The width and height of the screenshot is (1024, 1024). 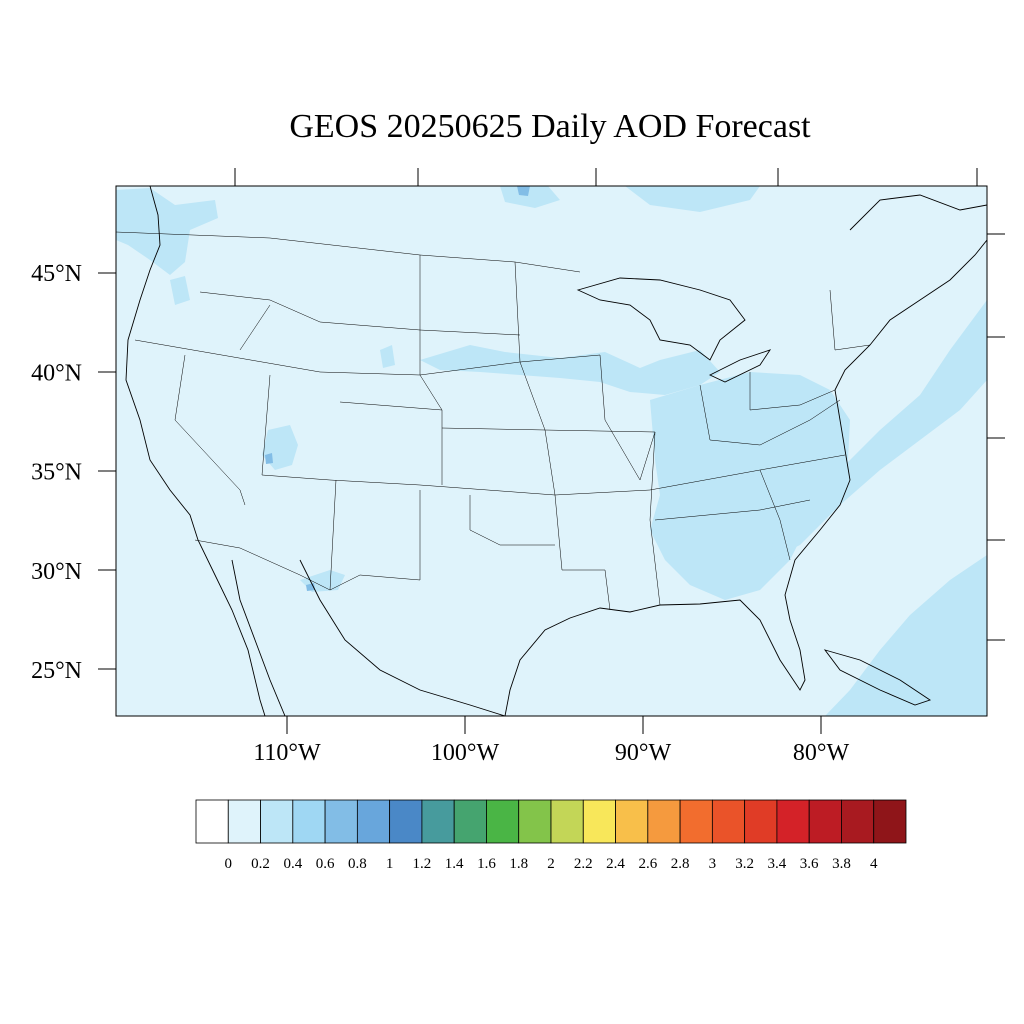 What do you see at coordinates (518, 864) in the screenshot?
I see `colorbar-tick-label: 1.8` at bounding box center [518, 864].